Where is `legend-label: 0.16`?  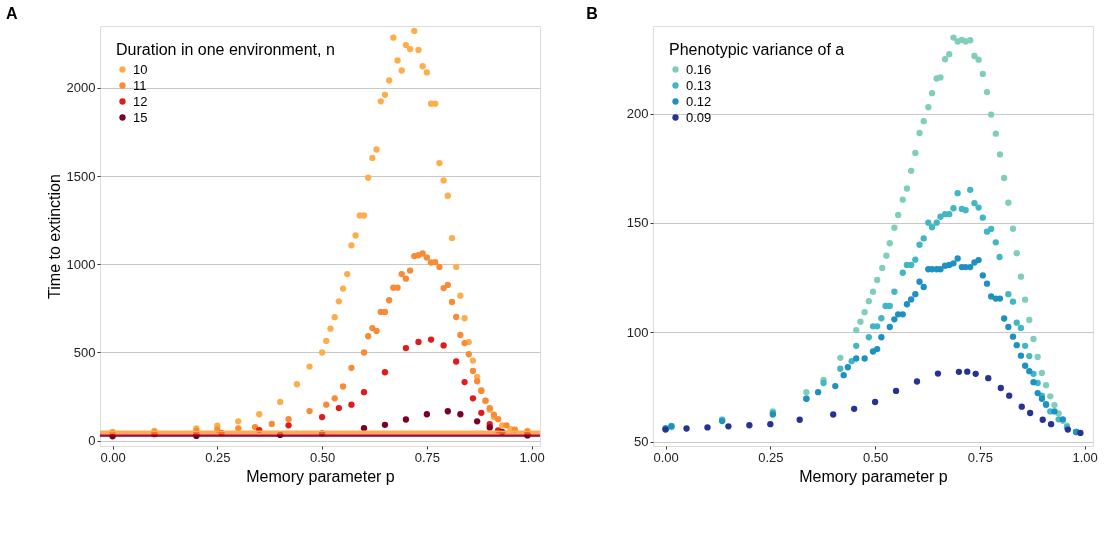
legend-label: 0.16 is located at coordinates (699, 69).